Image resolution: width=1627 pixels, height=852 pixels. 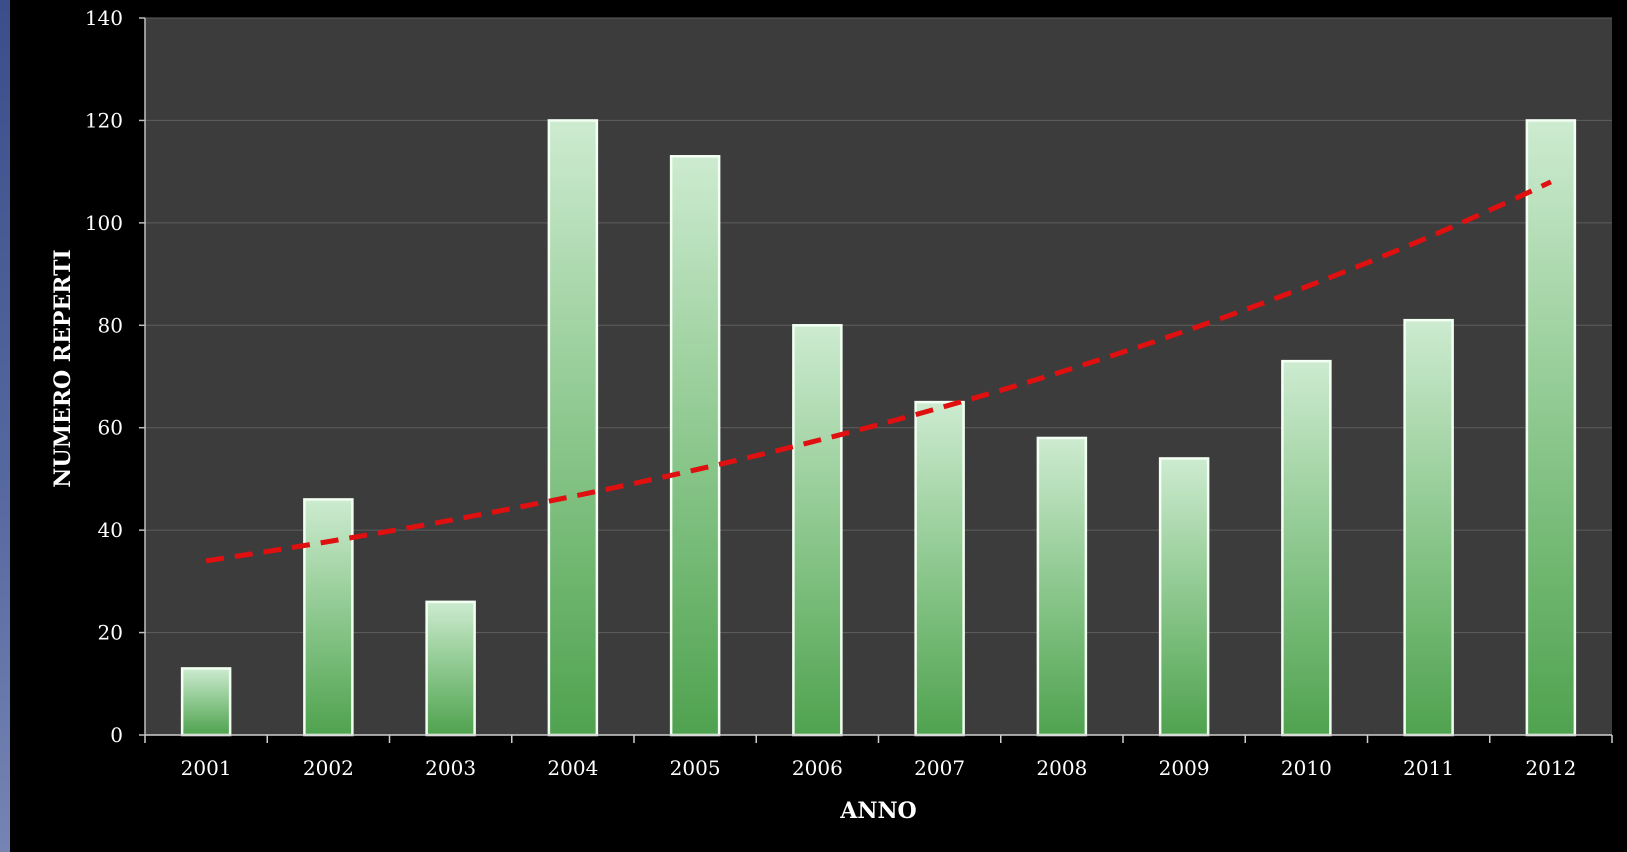 What do you see at coordinates (1061, 768) in the screenshot?
I see `x-tick-label: 2008` at bounding box center [1061, 768].